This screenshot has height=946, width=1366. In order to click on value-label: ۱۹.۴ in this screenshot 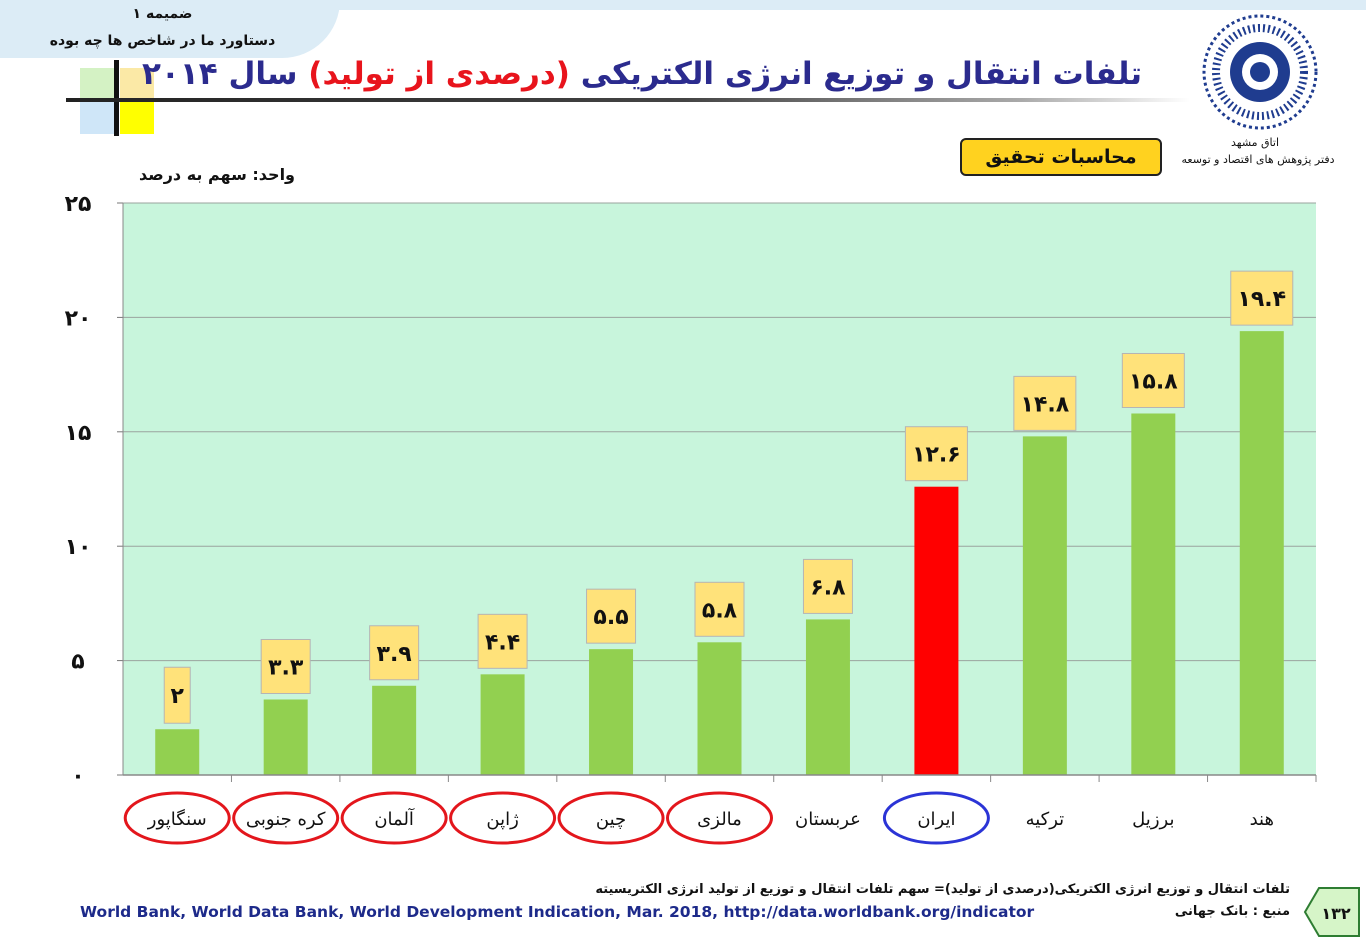, I will do `click(1261, 299)`.